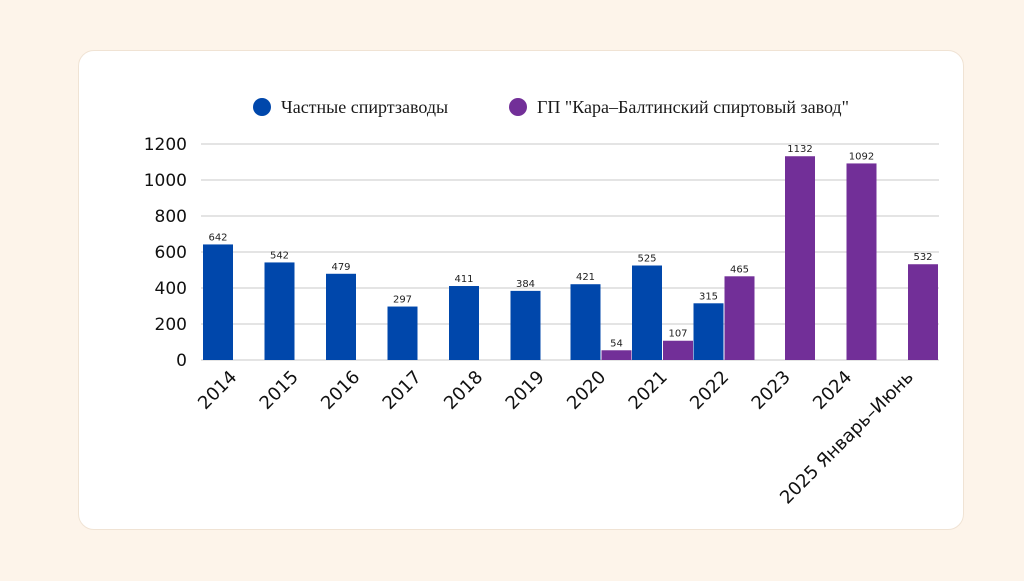 This screenshot has width=1024, height=581. What do you see at coordinates (364, 107) in the screenshot?
I see `legend-label-0: Частные спиртзаводы` at bounding box center [364, 107].